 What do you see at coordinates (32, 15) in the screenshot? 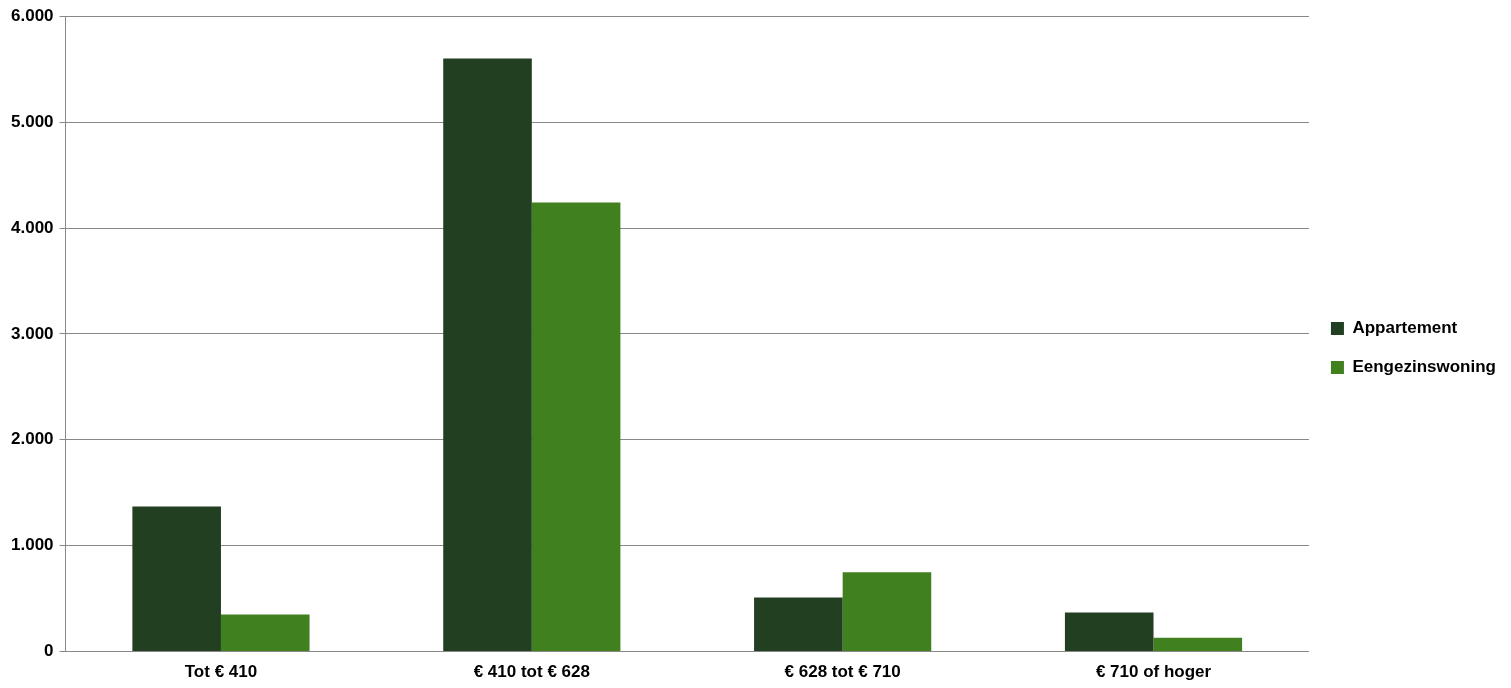
I see `y-tick-label: 6.000` at bounding box center [32, 15].